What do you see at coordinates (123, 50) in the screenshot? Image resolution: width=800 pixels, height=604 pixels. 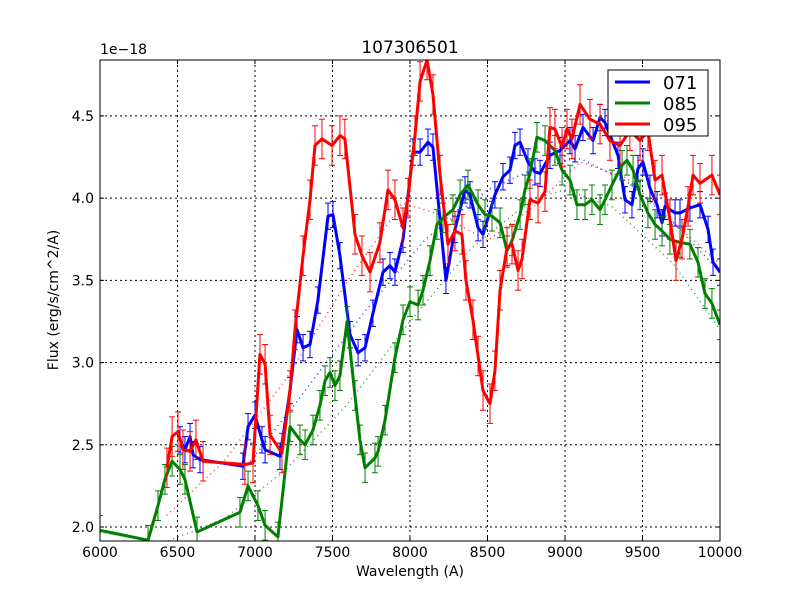 I see `y-offset-text: 1e−18` at bounding box center [123, 50].